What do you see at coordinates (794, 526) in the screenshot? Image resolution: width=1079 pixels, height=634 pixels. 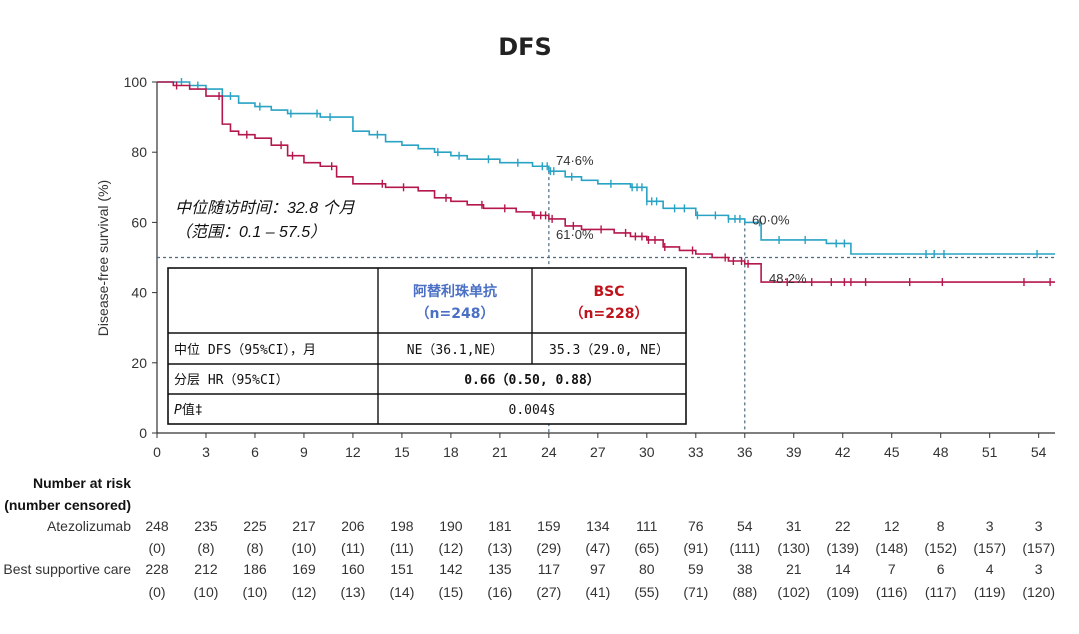 I see `risk-at-risk-value: 31` at bounding box center [794, 526].